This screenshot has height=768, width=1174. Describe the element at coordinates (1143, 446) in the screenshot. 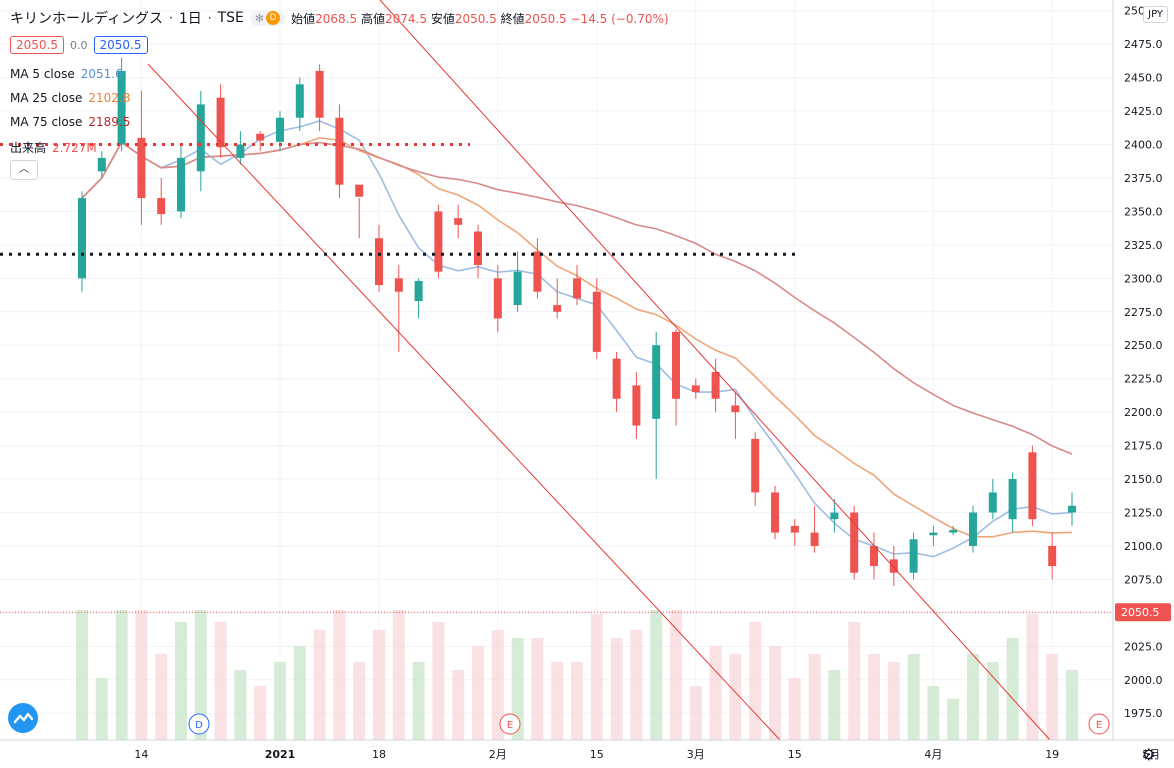

I see `price-tick-label: 2175.0` at that location.